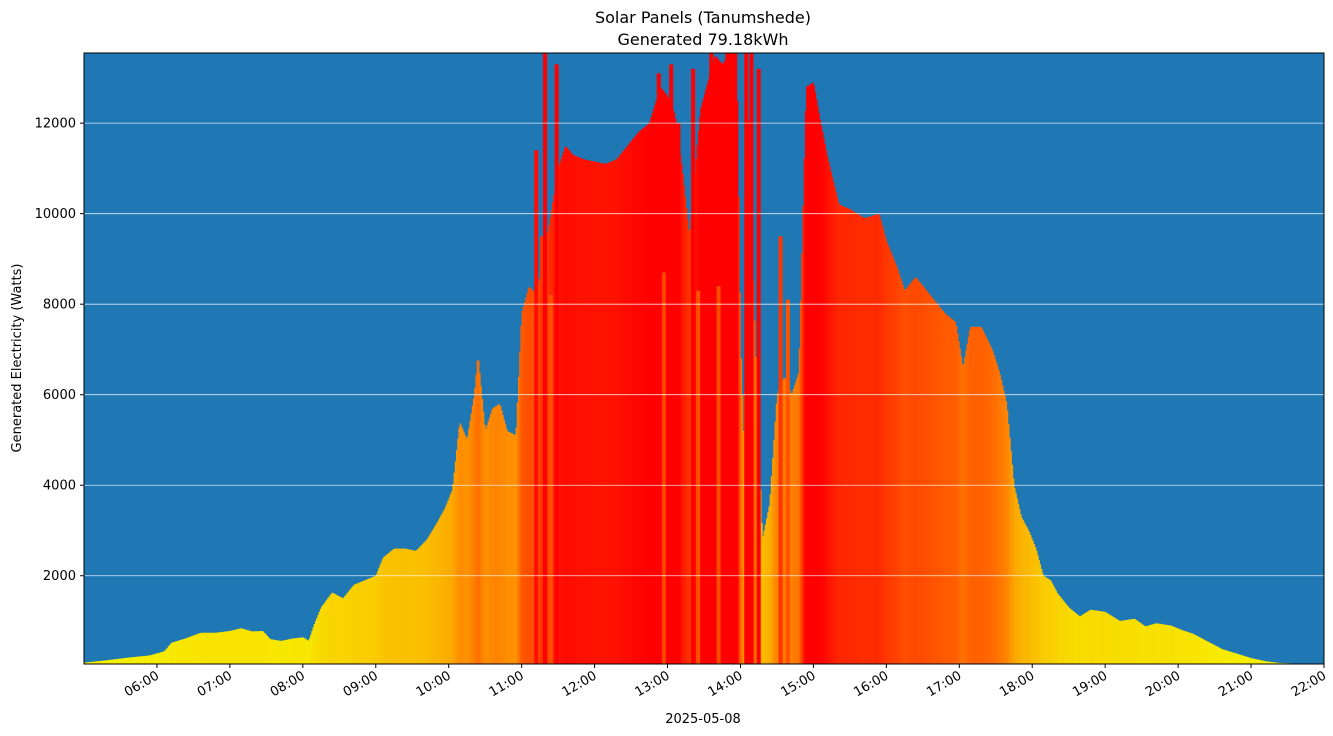 The height and width of the screenshot is (736, 1333). What do you see at coordinates (55, 214) in the screenshot?
I see `y-tick-label: 10000` at bounding box center [55, 214].